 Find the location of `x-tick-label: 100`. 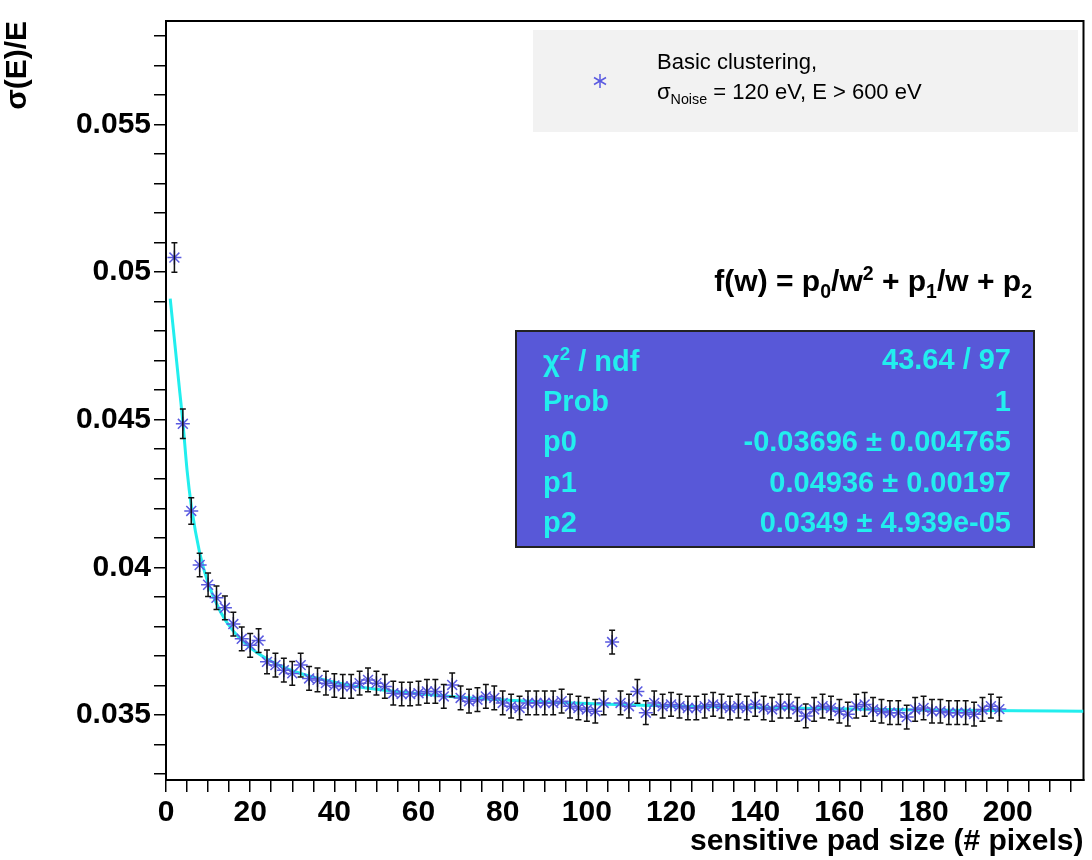

x-tick-label: 100 is located at coordinates (586, 811).